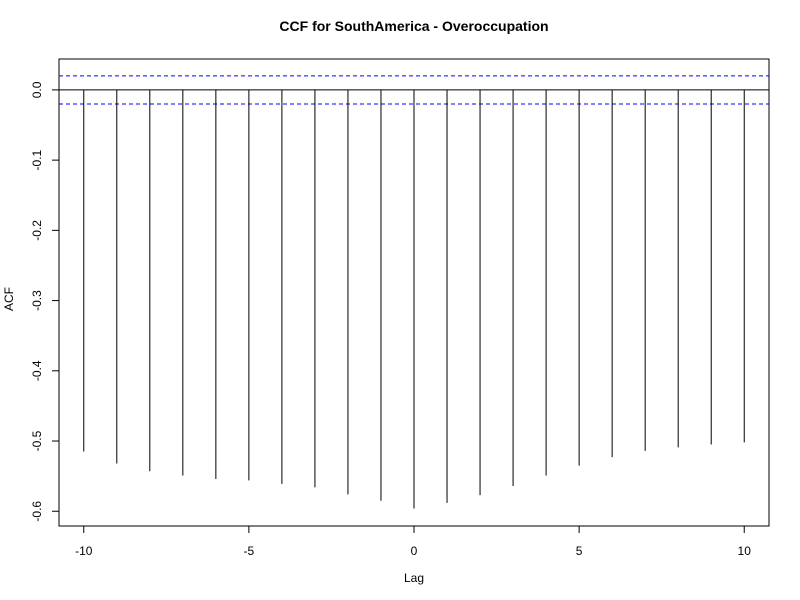  I want to click on y-axis-label: ACF, so click(9, 299).